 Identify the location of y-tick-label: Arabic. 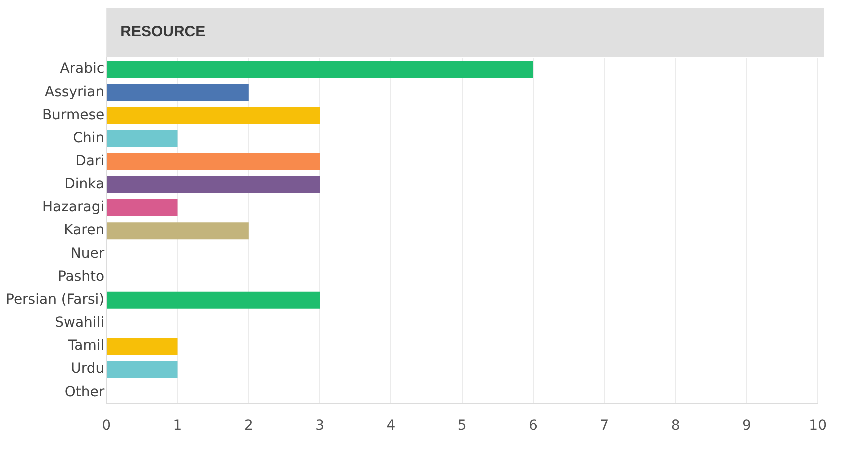
(82, 69).